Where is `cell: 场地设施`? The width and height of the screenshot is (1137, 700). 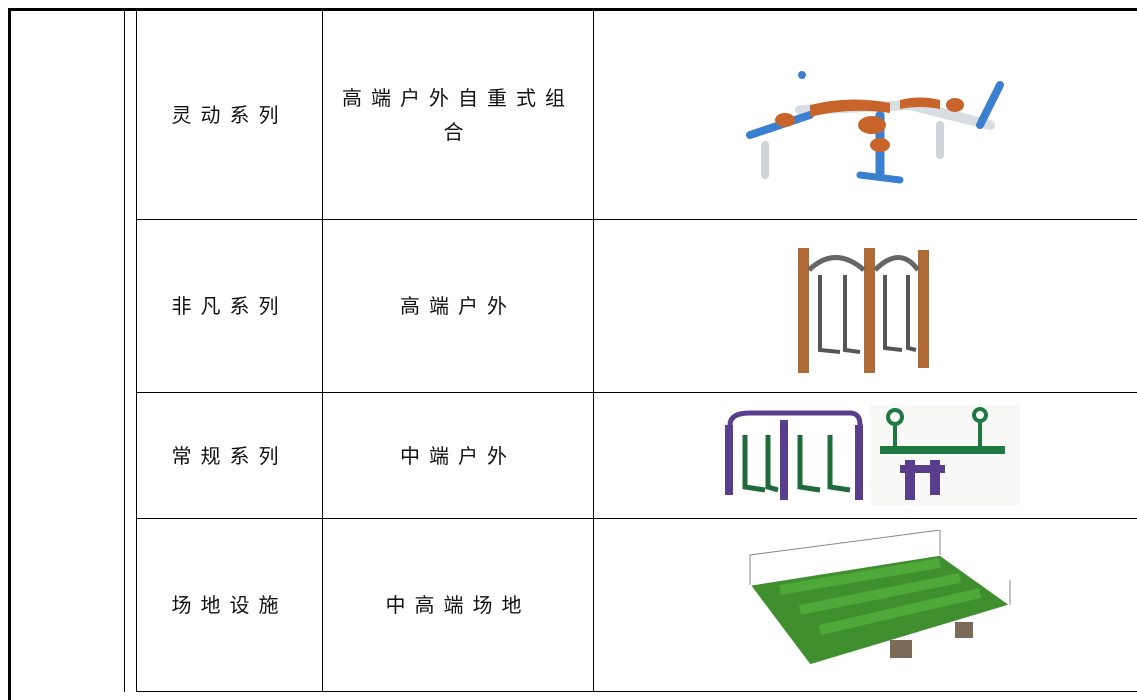
cell: 场地设施 is located at coordinates (229, 605).